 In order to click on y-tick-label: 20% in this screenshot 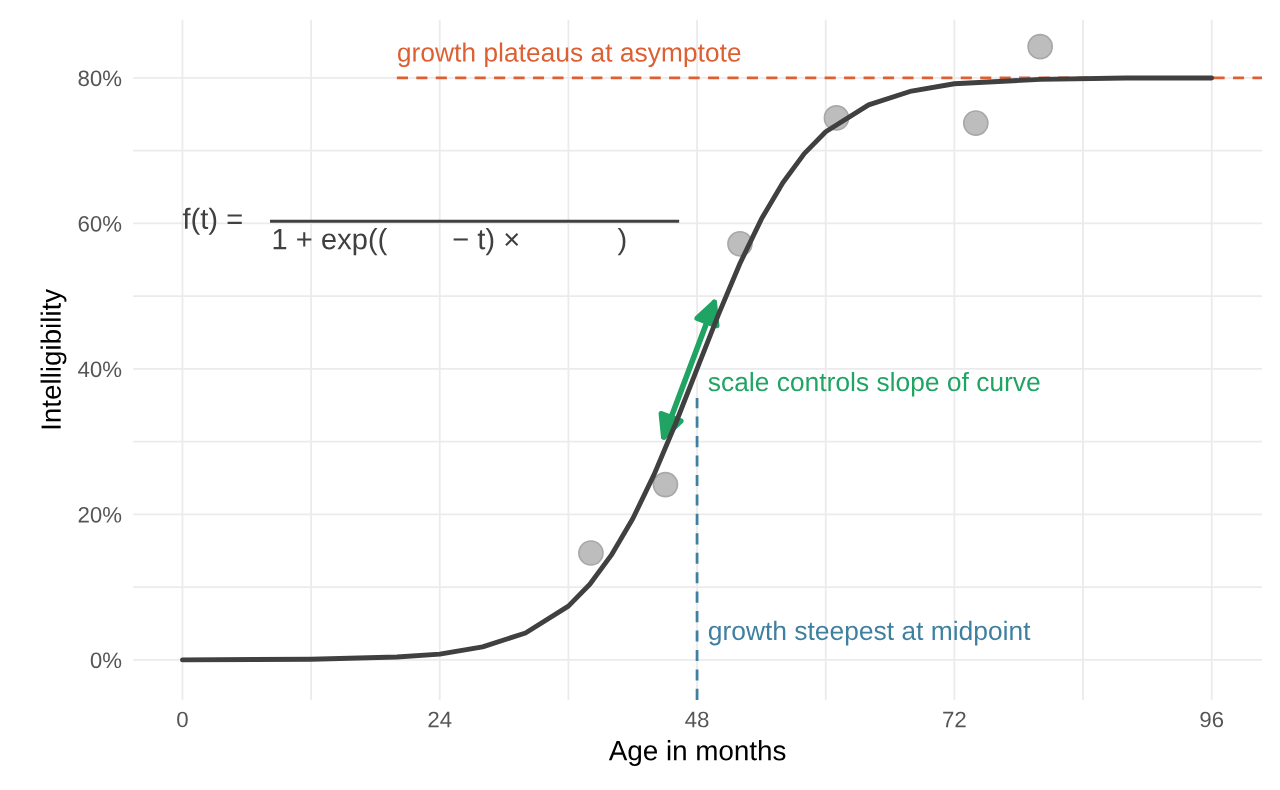, I will do `click(100, 514)`.